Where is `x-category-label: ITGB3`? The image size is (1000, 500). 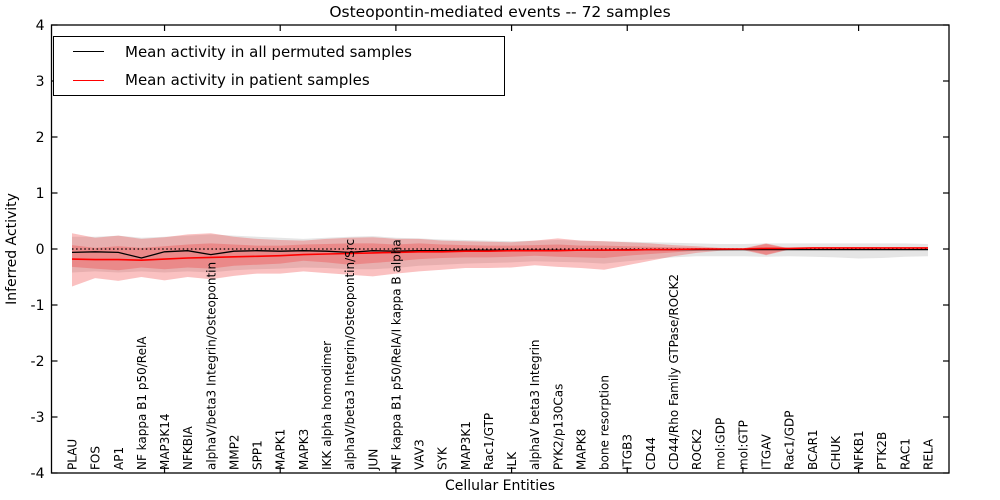 x-category-label: ITGB3 is located at coordinates (628, 452).